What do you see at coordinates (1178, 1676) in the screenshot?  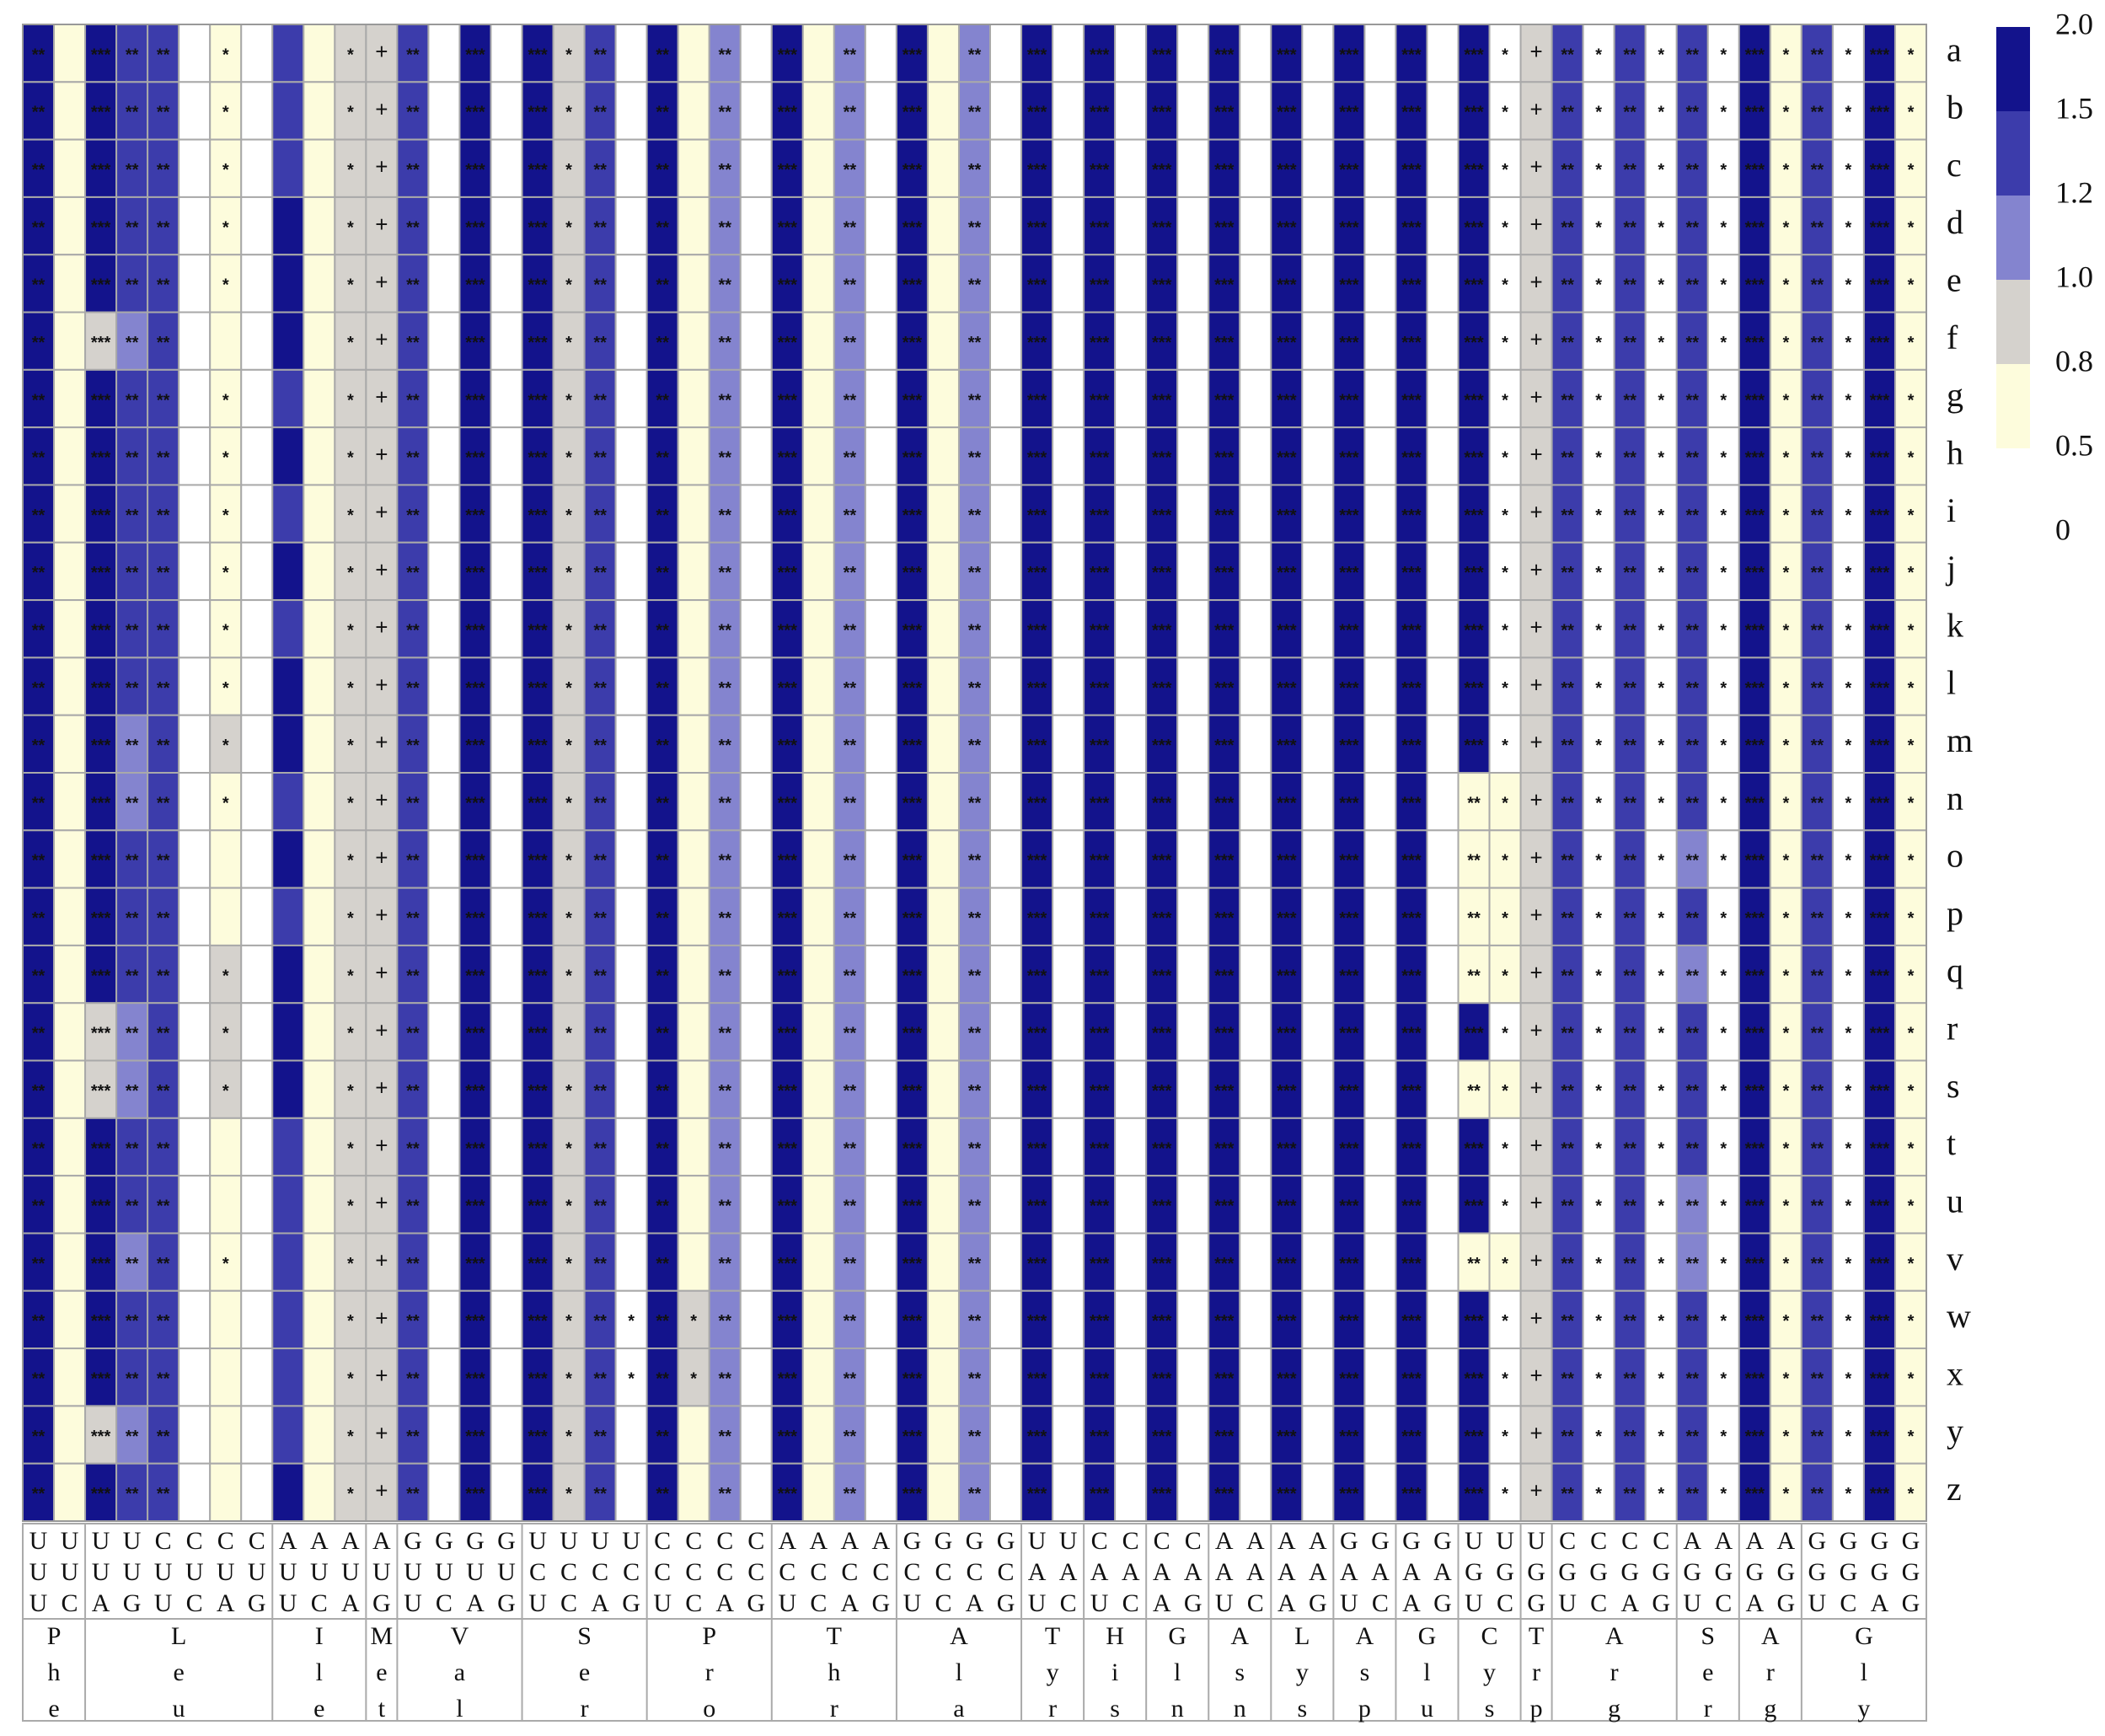 I see `amino-acid-label: Gln` at bounding box center [1178, 1676].